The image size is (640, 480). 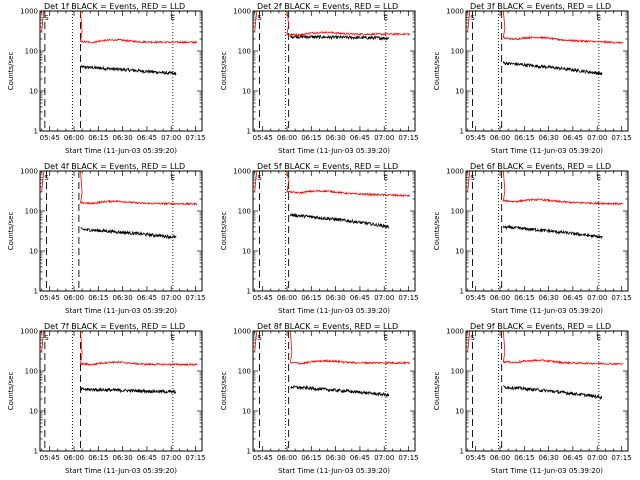 I want to click on panel-title: Det 8f BLACK = Events, RED = LLD, so click(x=327, y=326).